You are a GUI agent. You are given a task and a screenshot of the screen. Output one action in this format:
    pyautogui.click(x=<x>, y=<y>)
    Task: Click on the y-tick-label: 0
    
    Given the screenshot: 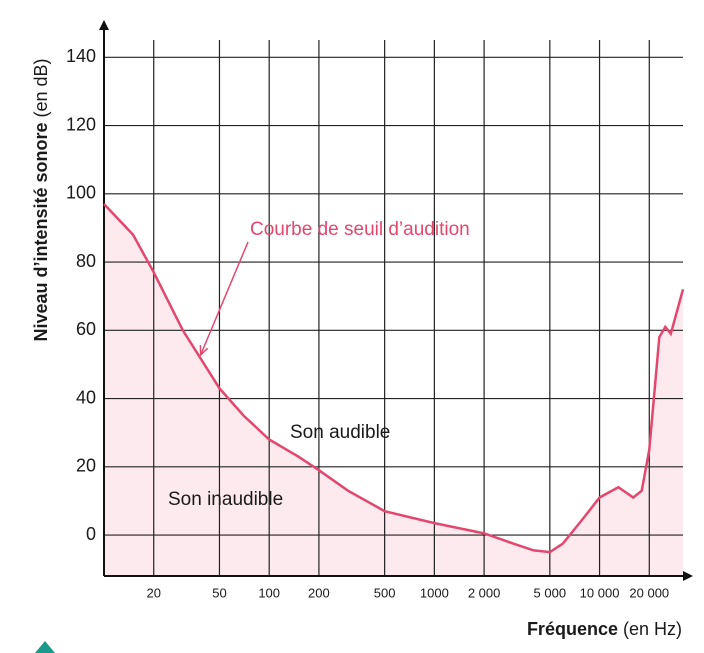 What is the action you would take?
    pyautogui.click(x=91, y=534)
    